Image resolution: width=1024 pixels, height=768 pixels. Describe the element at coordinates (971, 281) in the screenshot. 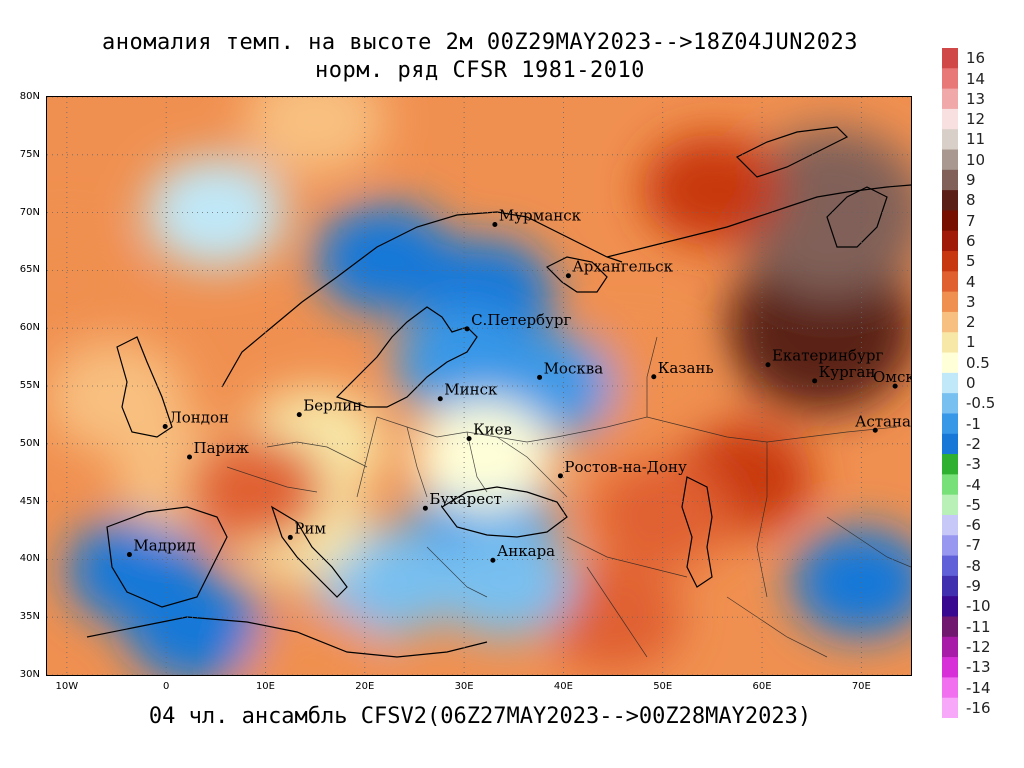

I see `colorbar-tick-label: 4` at that location.